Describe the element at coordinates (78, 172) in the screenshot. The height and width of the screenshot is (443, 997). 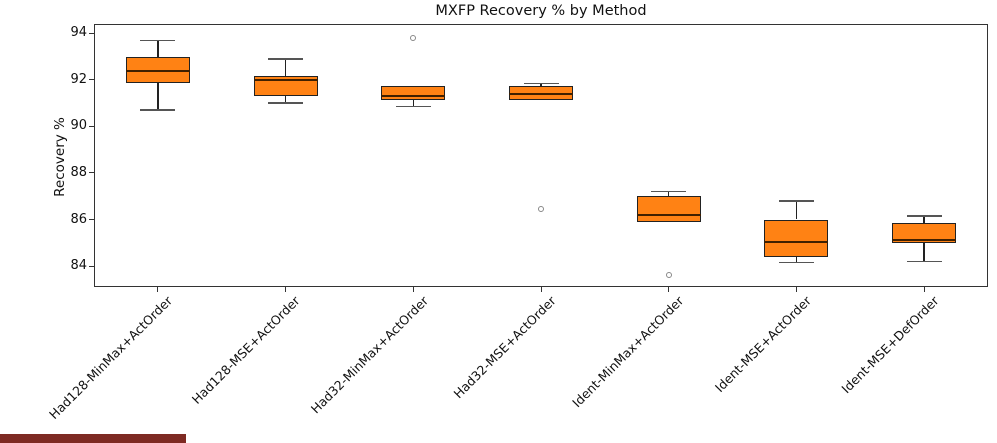
I see `y-tick-label: 88` at that location.